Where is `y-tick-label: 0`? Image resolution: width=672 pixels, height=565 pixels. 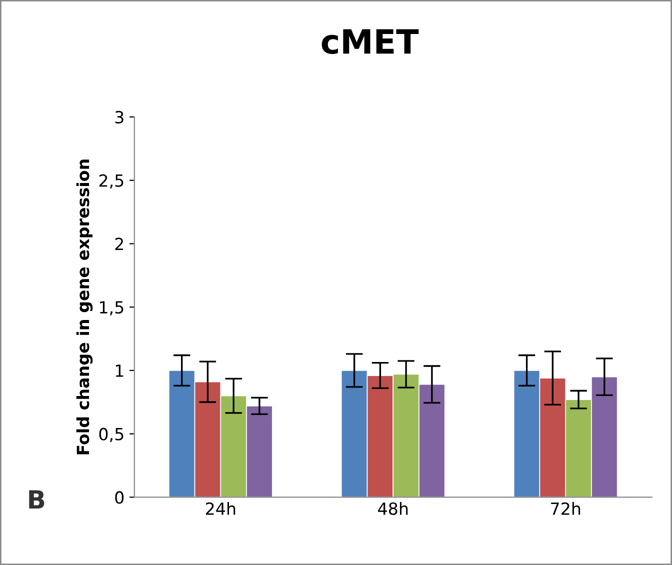
y-tick-label: 0 is located at coordinates (119, 497).